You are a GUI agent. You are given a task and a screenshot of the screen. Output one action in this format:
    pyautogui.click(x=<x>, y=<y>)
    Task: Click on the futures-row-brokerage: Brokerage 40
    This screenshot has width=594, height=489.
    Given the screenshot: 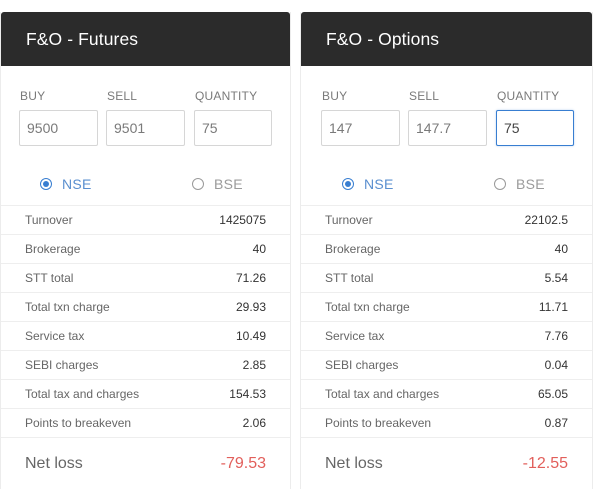 What is the action you would take?
    pyautogui.click(x=145, y=248)
    